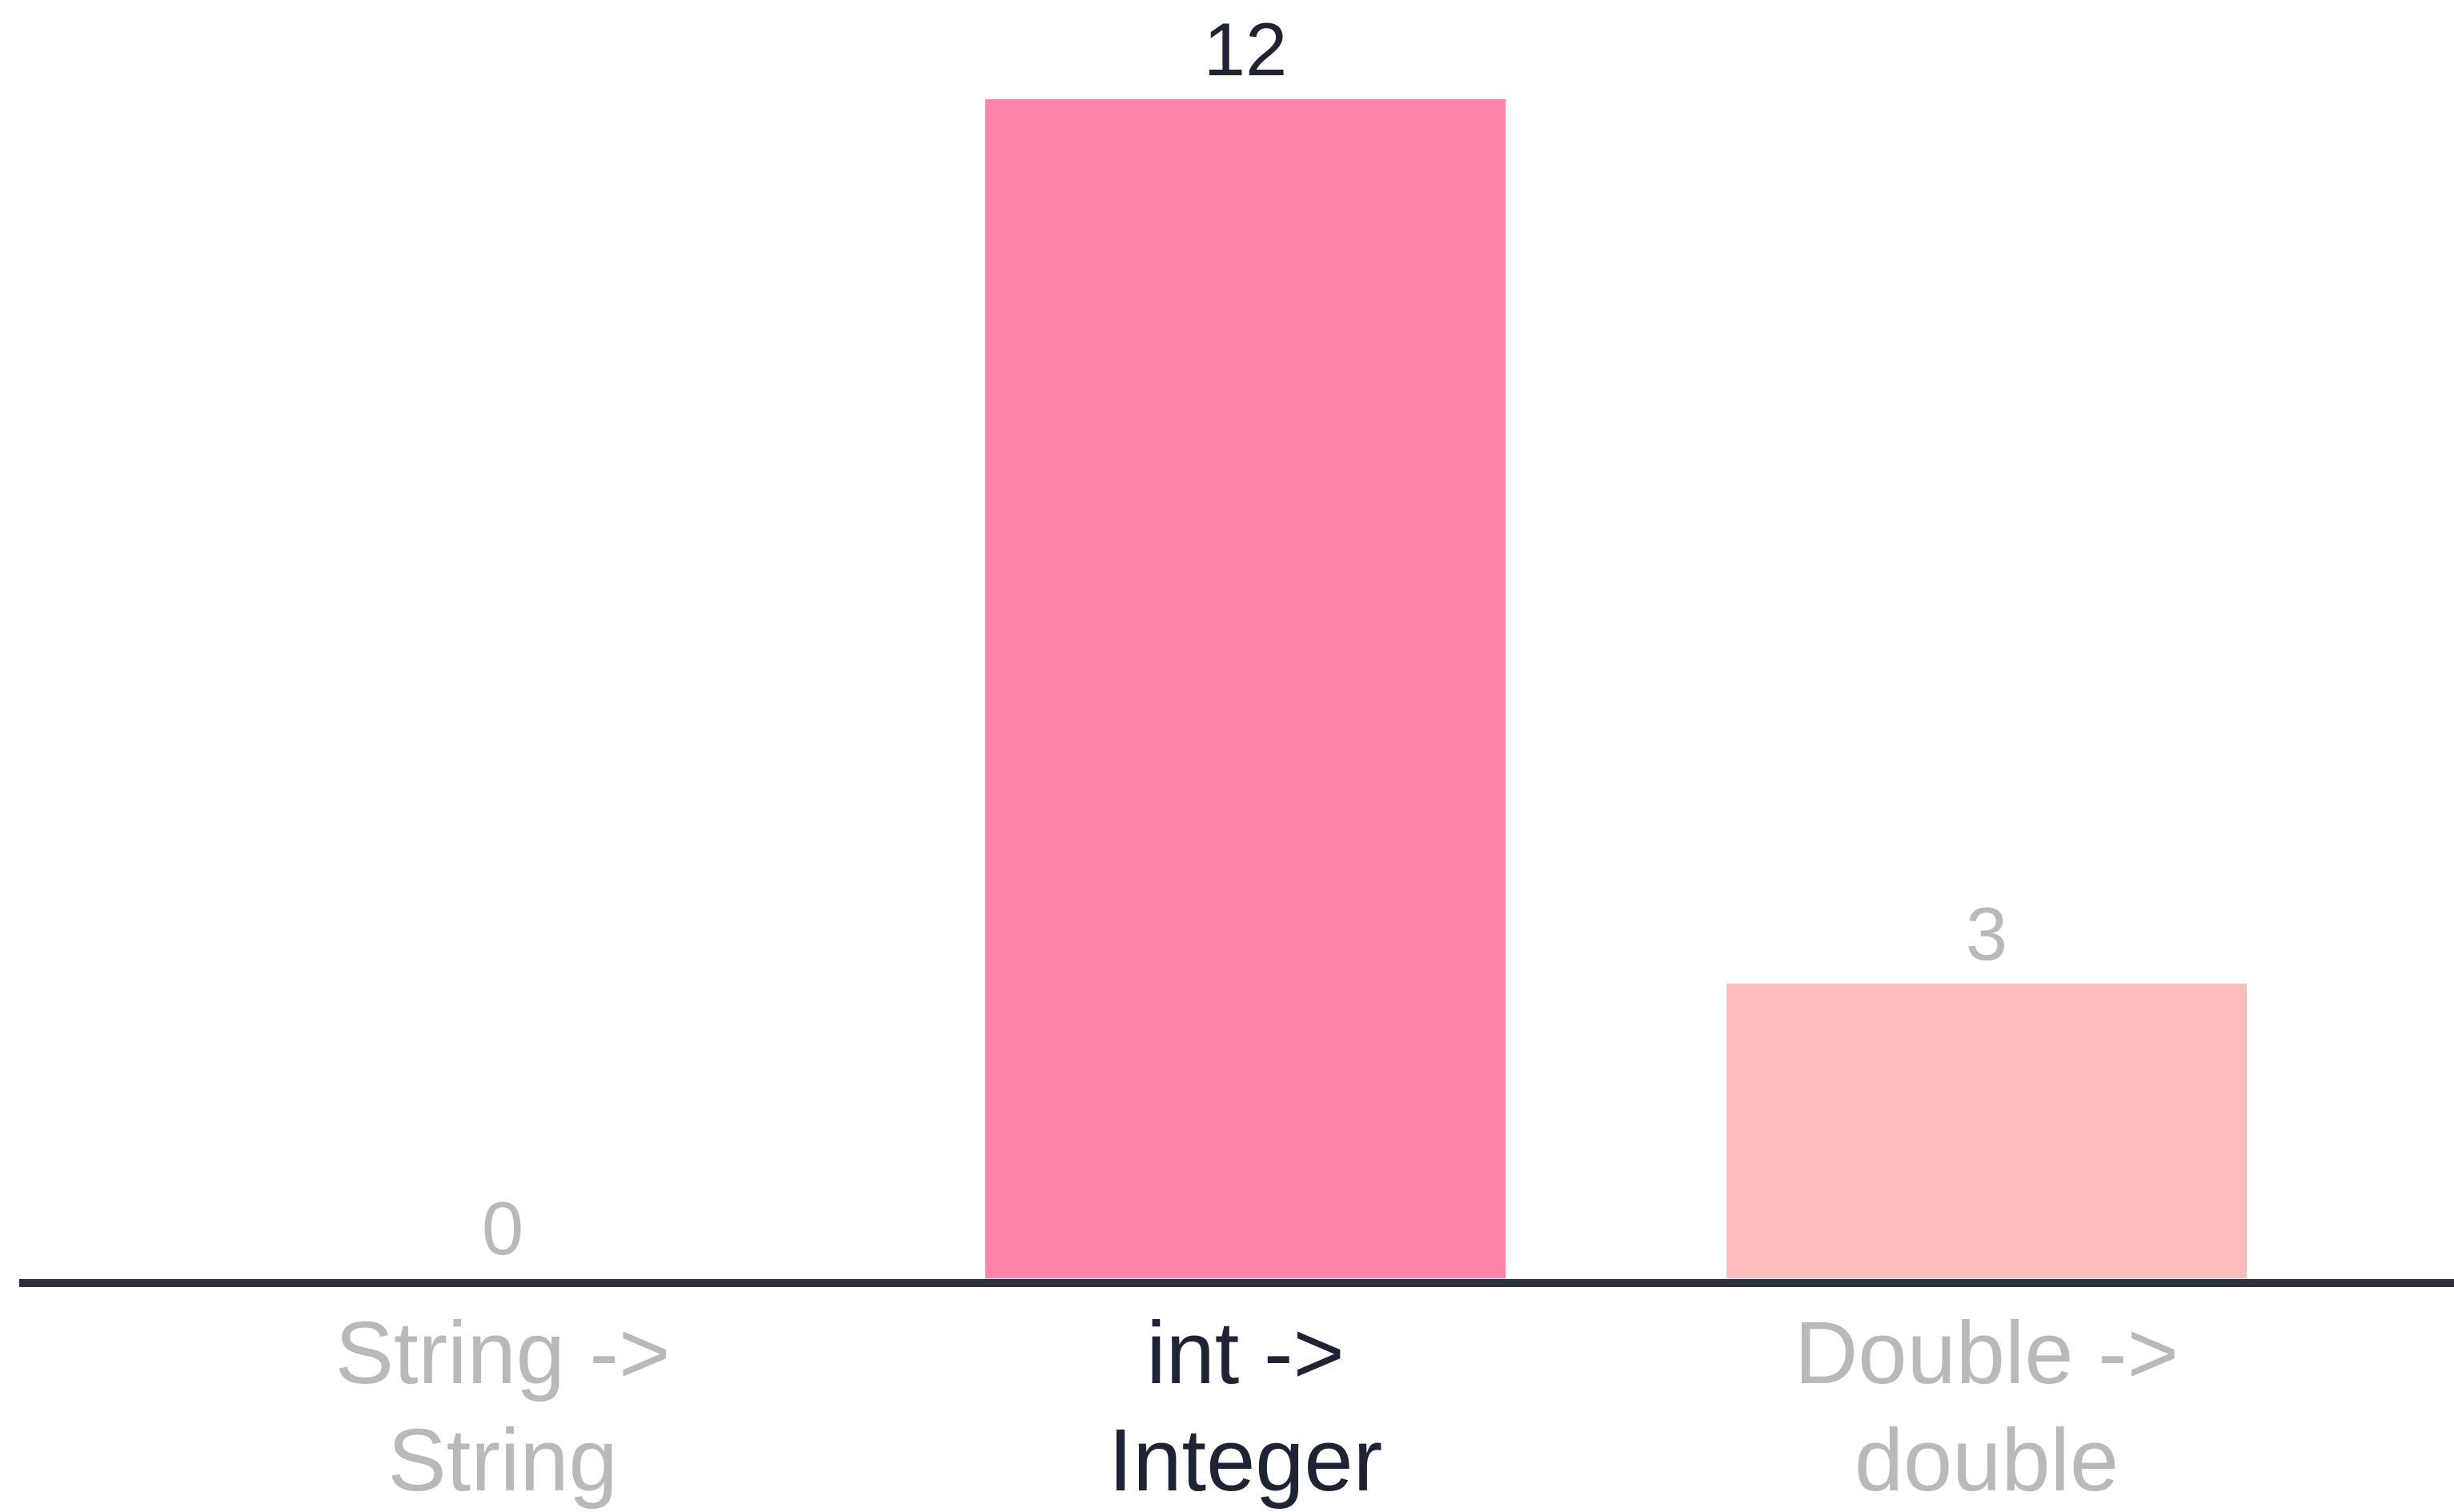 This screenshot has height=1512, width=2454. Describe the element at coordinates (1246, 49) in the screenshot. I see `value-label-1: 12` at that location.